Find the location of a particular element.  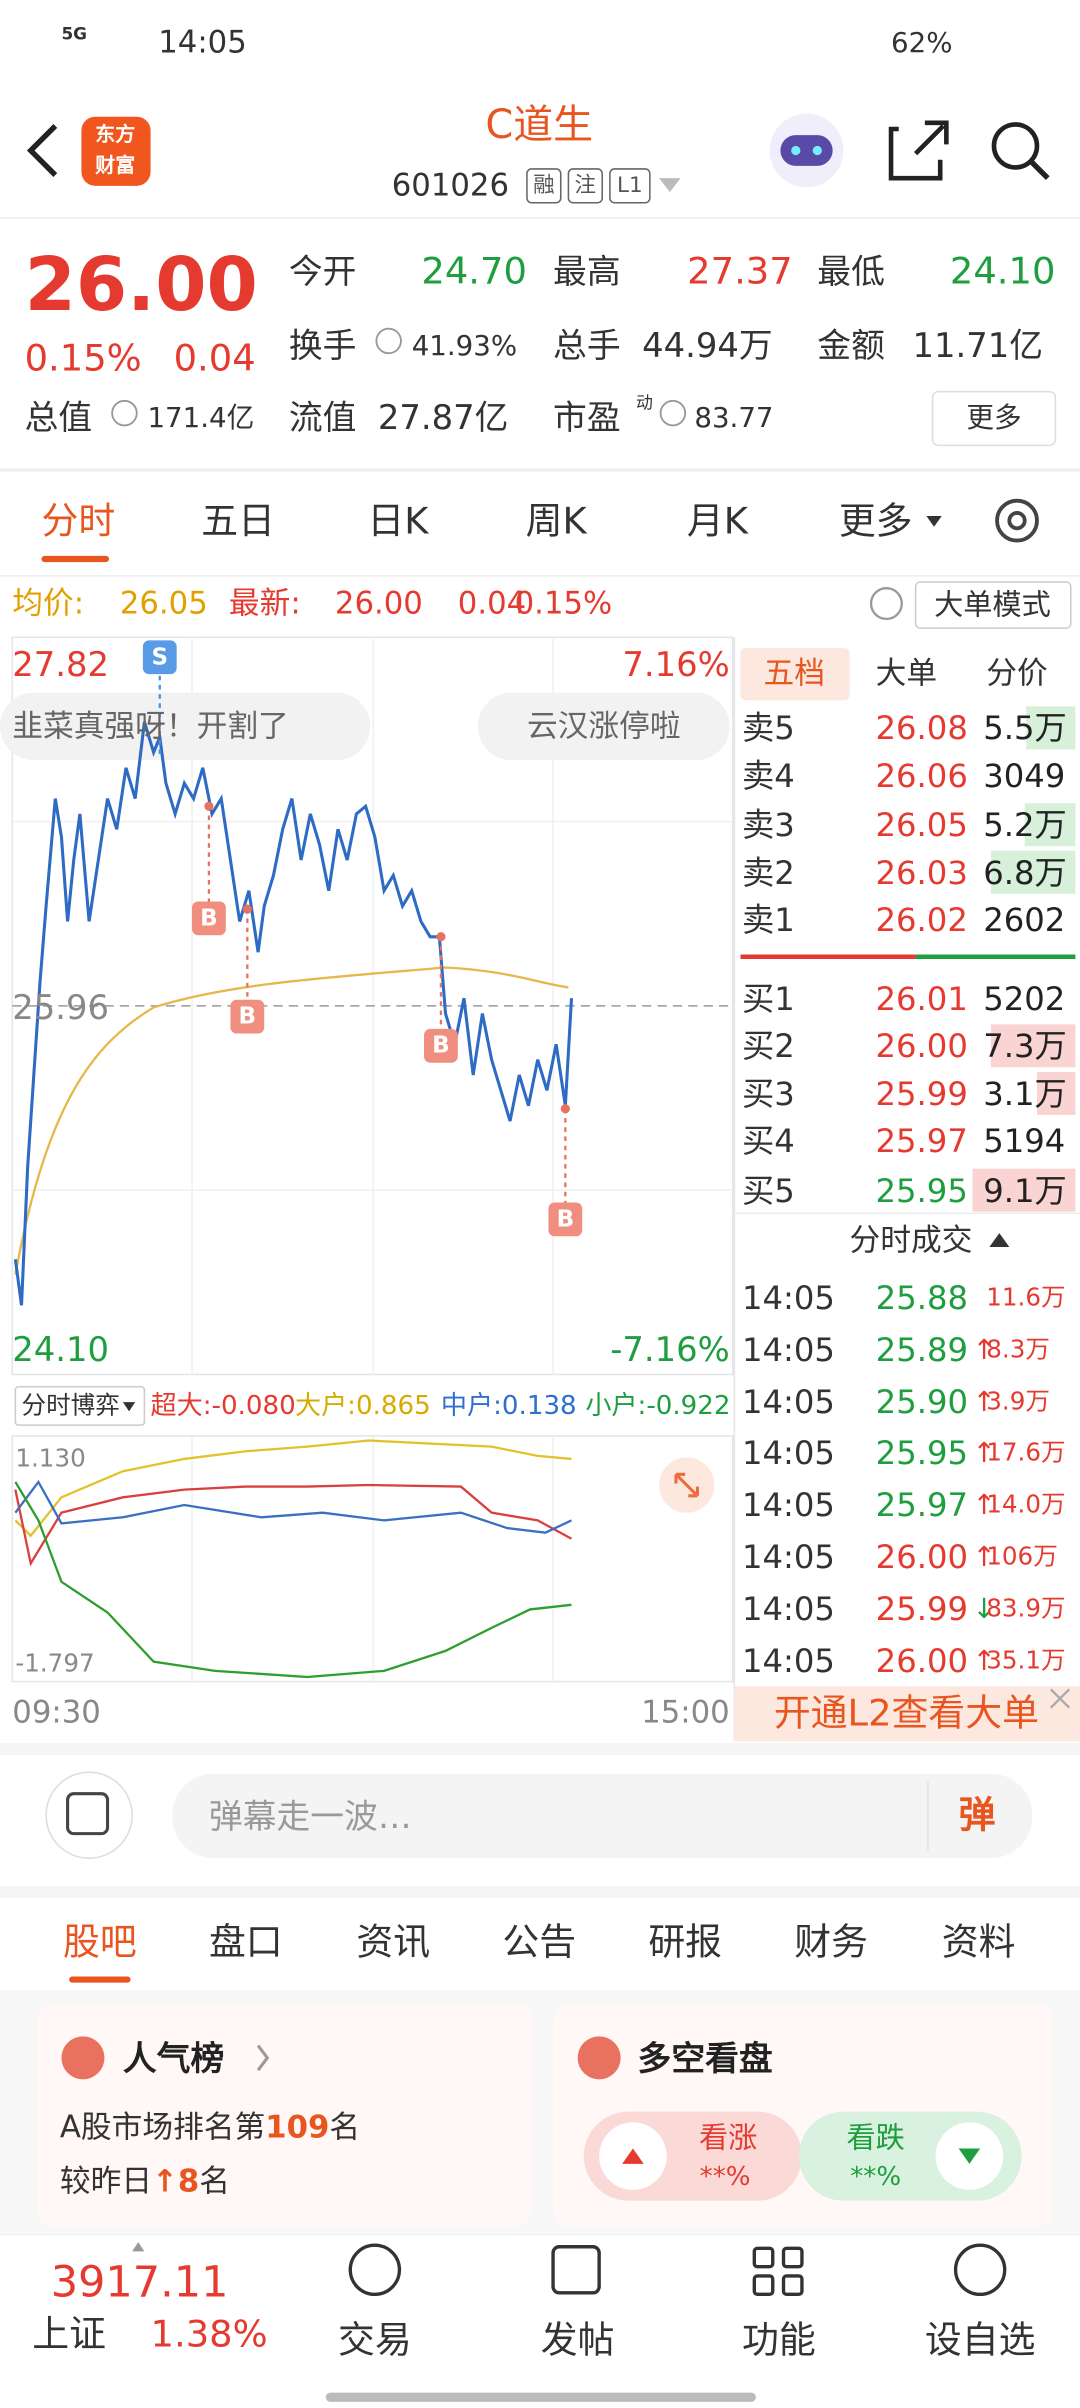

share-icon is located at coordinates (918, 150).